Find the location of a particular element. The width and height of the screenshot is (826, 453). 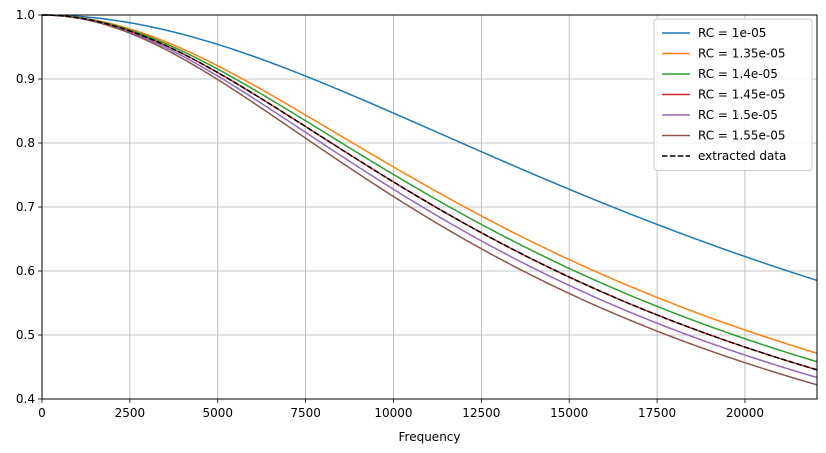

legend-entry: extracted data is located at coordinates (742, 156).